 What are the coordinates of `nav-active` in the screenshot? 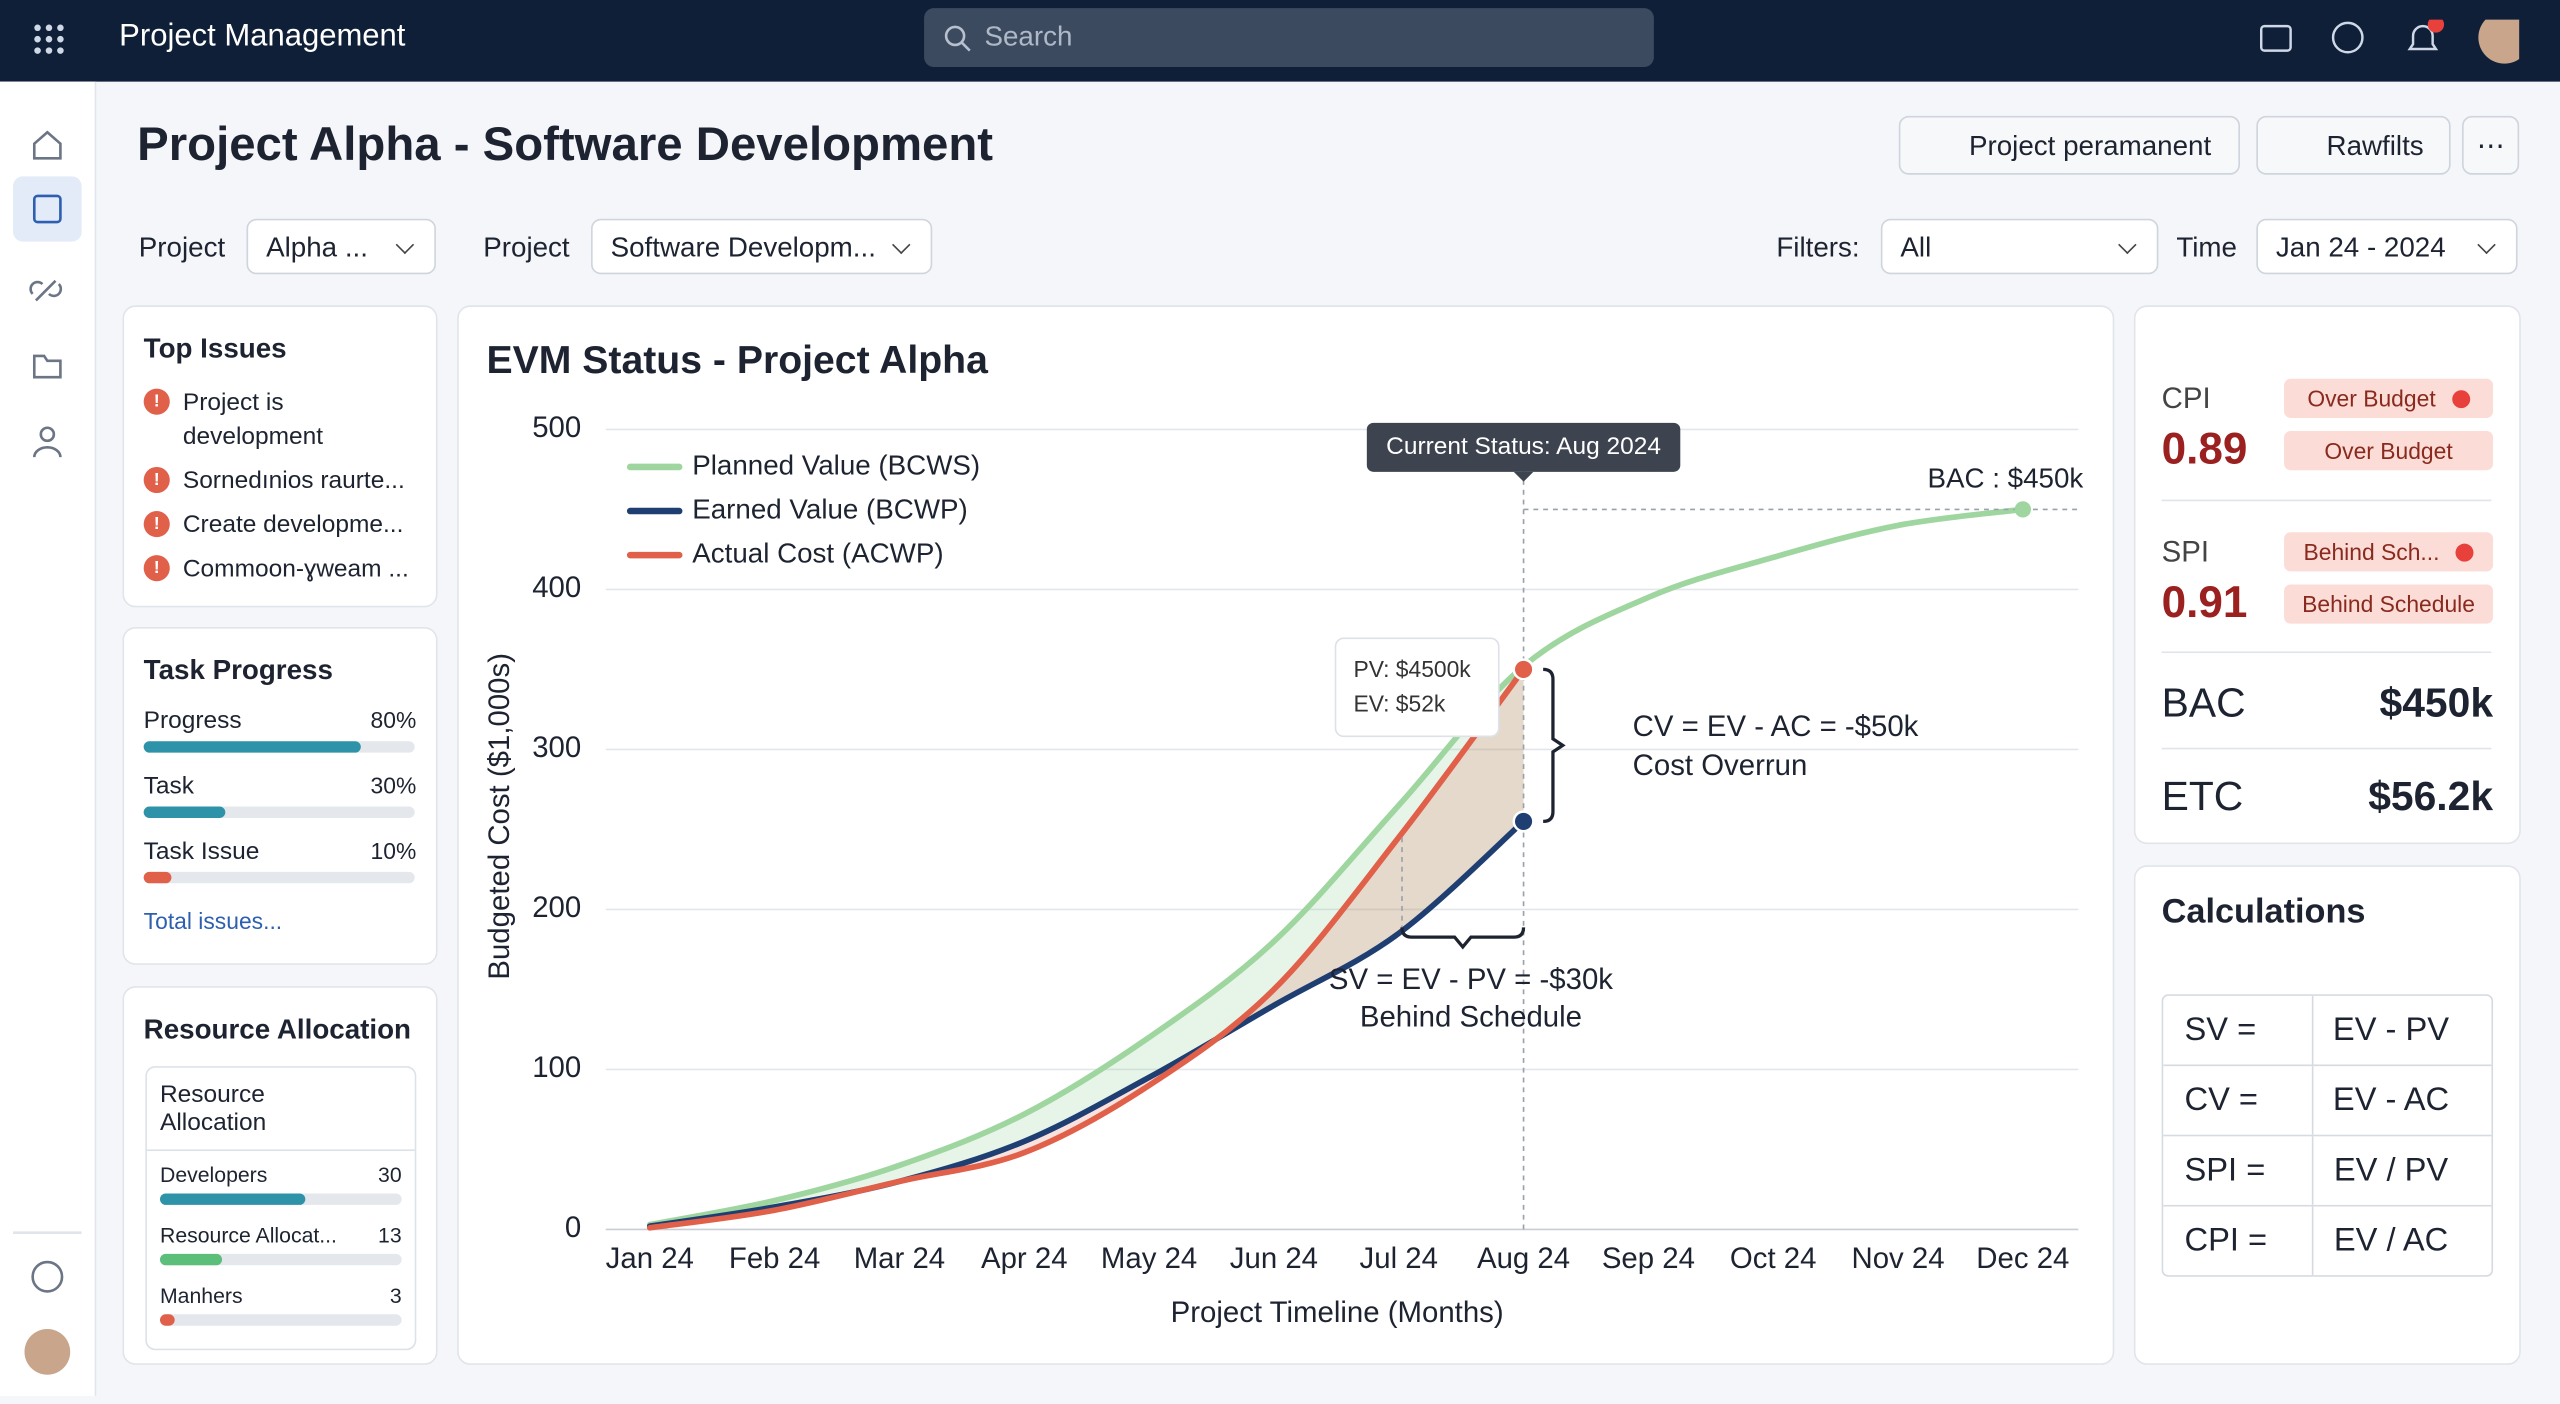 It's located at (47, 209).